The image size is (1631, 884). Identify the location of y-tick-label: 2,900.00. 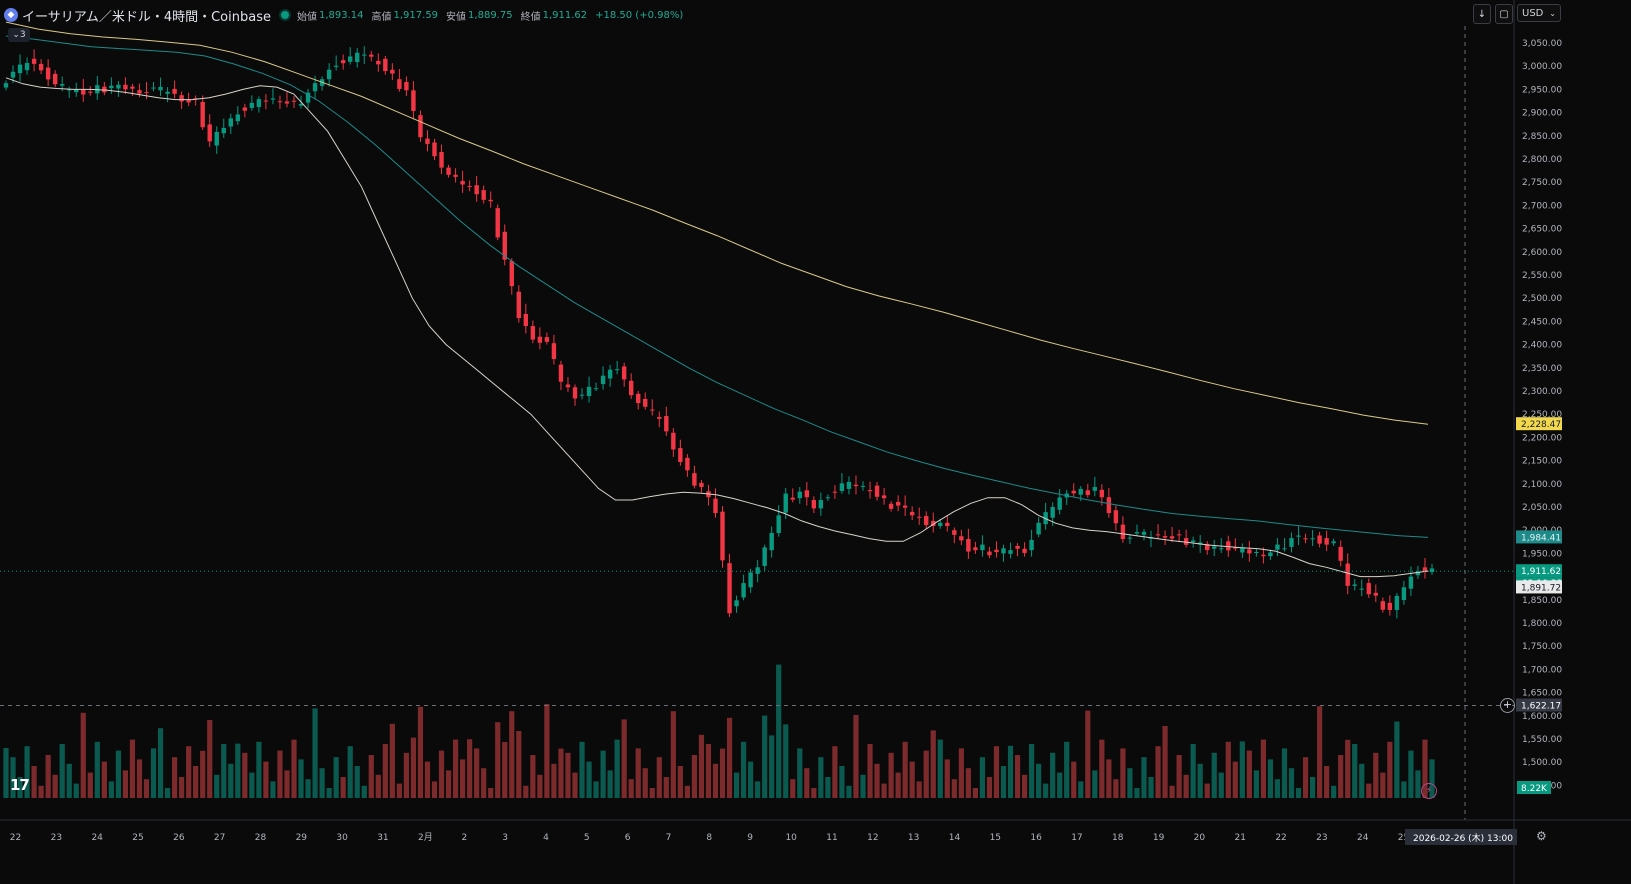
(1542, 114).